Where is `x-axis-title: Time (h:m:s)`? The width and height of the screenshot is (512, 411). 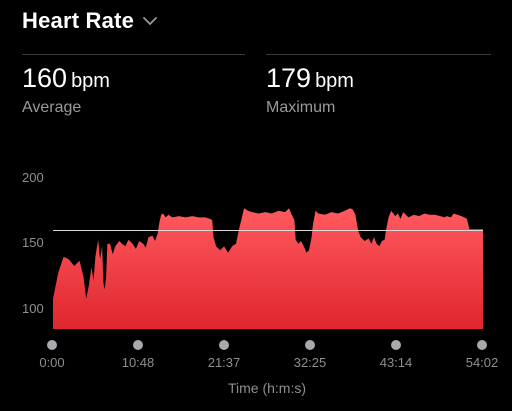 x-axis-title: Time (h:m:s) is located at coordinates (267, 388).